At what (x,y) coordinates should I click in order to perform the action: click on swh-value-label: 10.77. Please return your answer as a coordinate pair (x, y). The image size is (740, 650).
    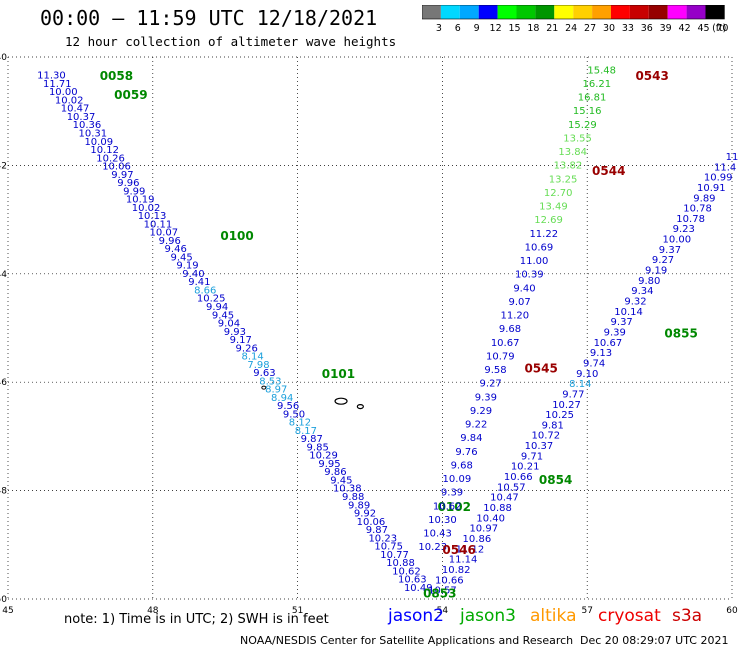
    Looking at the image, I should click on (394, 555).